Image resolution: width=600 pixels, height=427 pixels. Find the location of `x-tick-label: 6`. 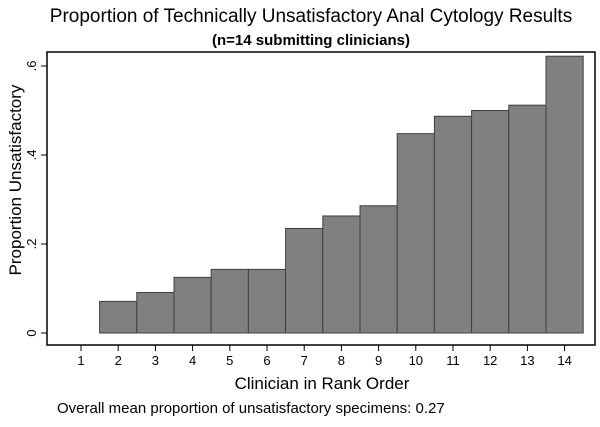

x-tick-label: 6 is located at coordinates (266, 360).